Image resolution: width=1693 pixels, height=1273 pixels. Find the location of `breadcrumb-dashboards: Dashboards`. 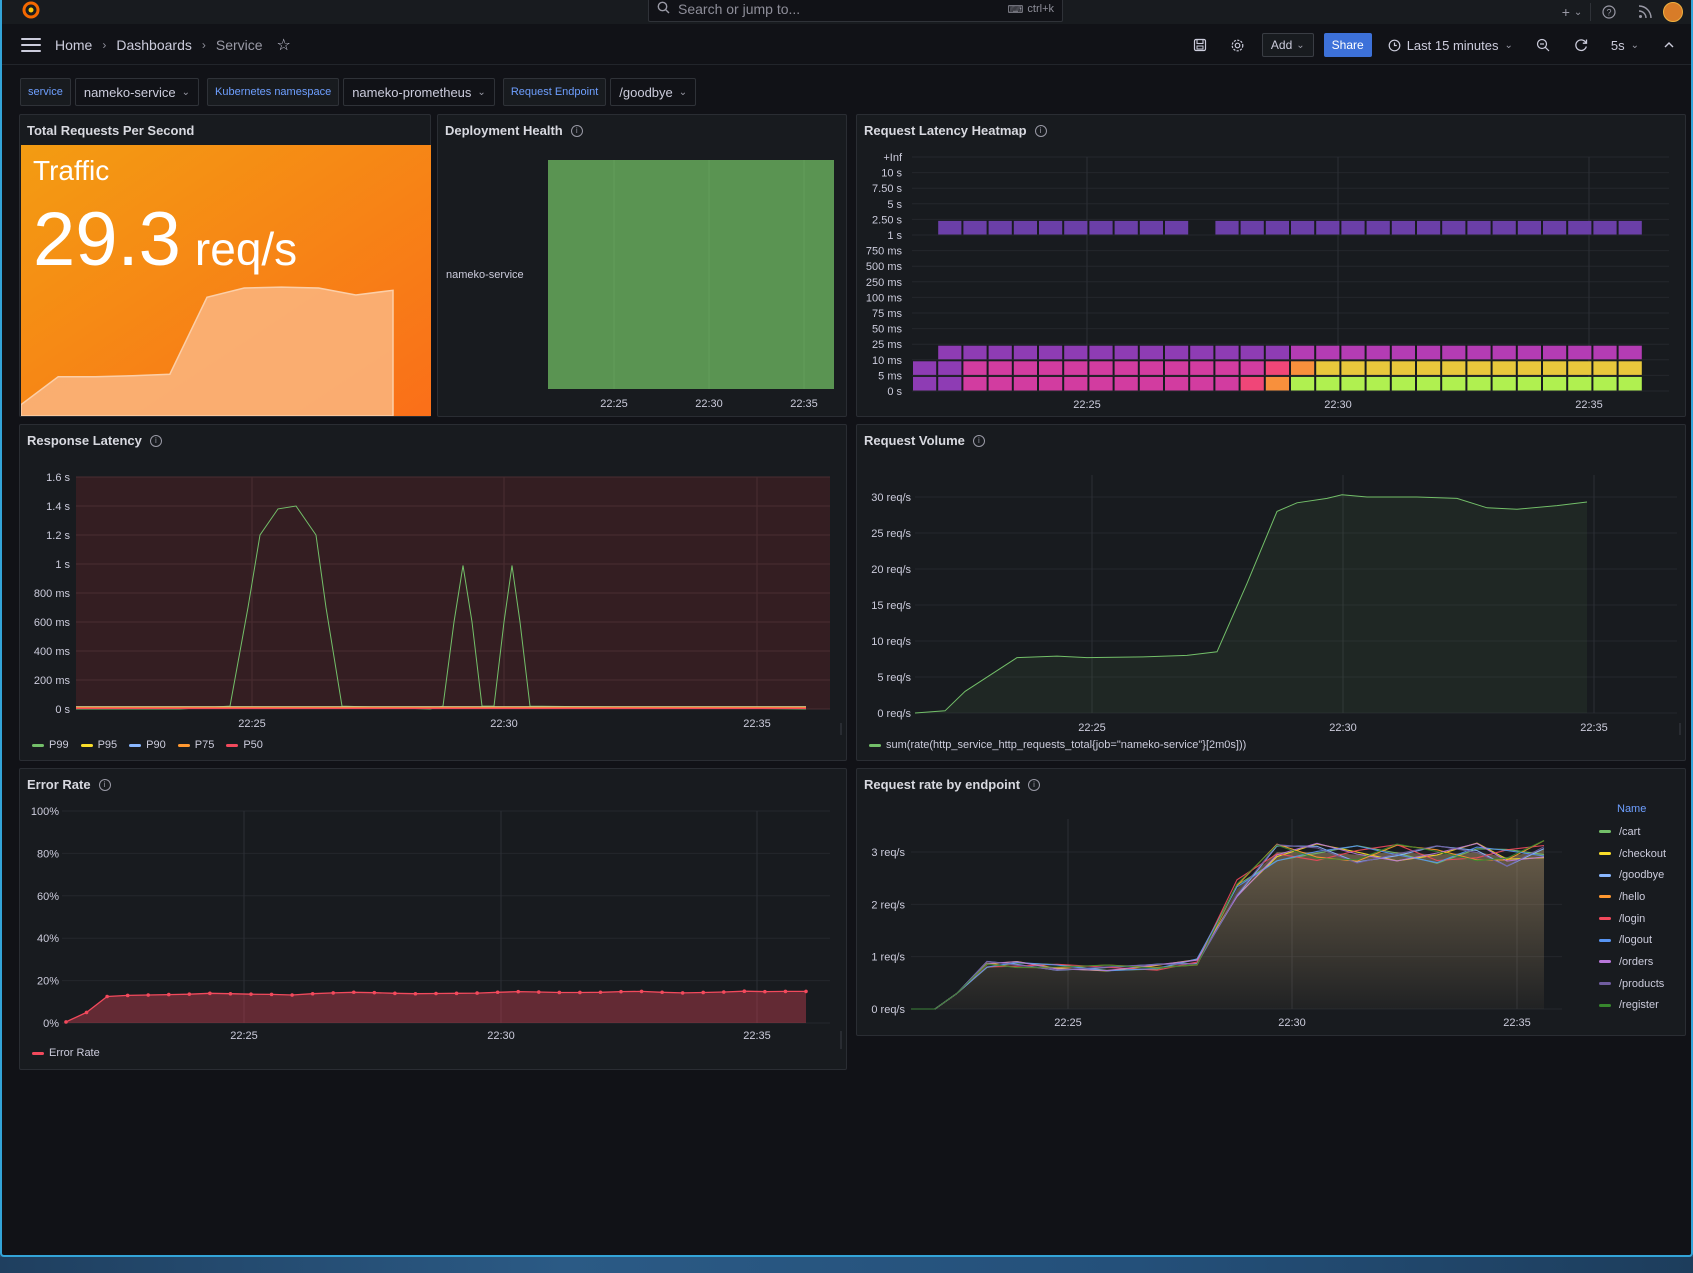

breadcrumb-dashboards: Dashboards is located at coordinates (154, 44).